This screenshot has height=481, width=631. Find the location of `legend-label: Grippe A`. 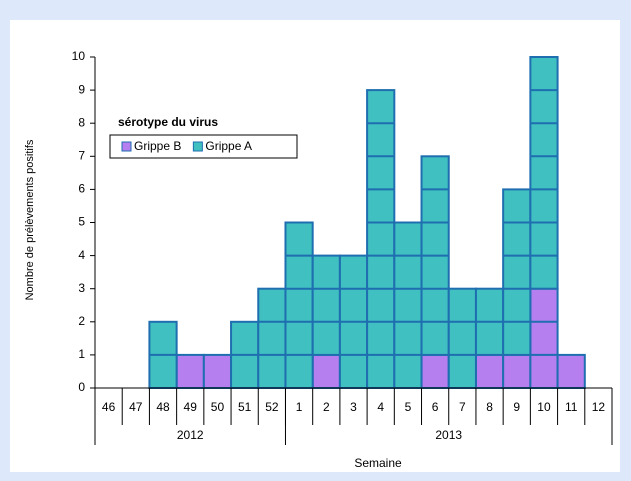

legend-label: Grippe A is located at coordinates (228, 146).